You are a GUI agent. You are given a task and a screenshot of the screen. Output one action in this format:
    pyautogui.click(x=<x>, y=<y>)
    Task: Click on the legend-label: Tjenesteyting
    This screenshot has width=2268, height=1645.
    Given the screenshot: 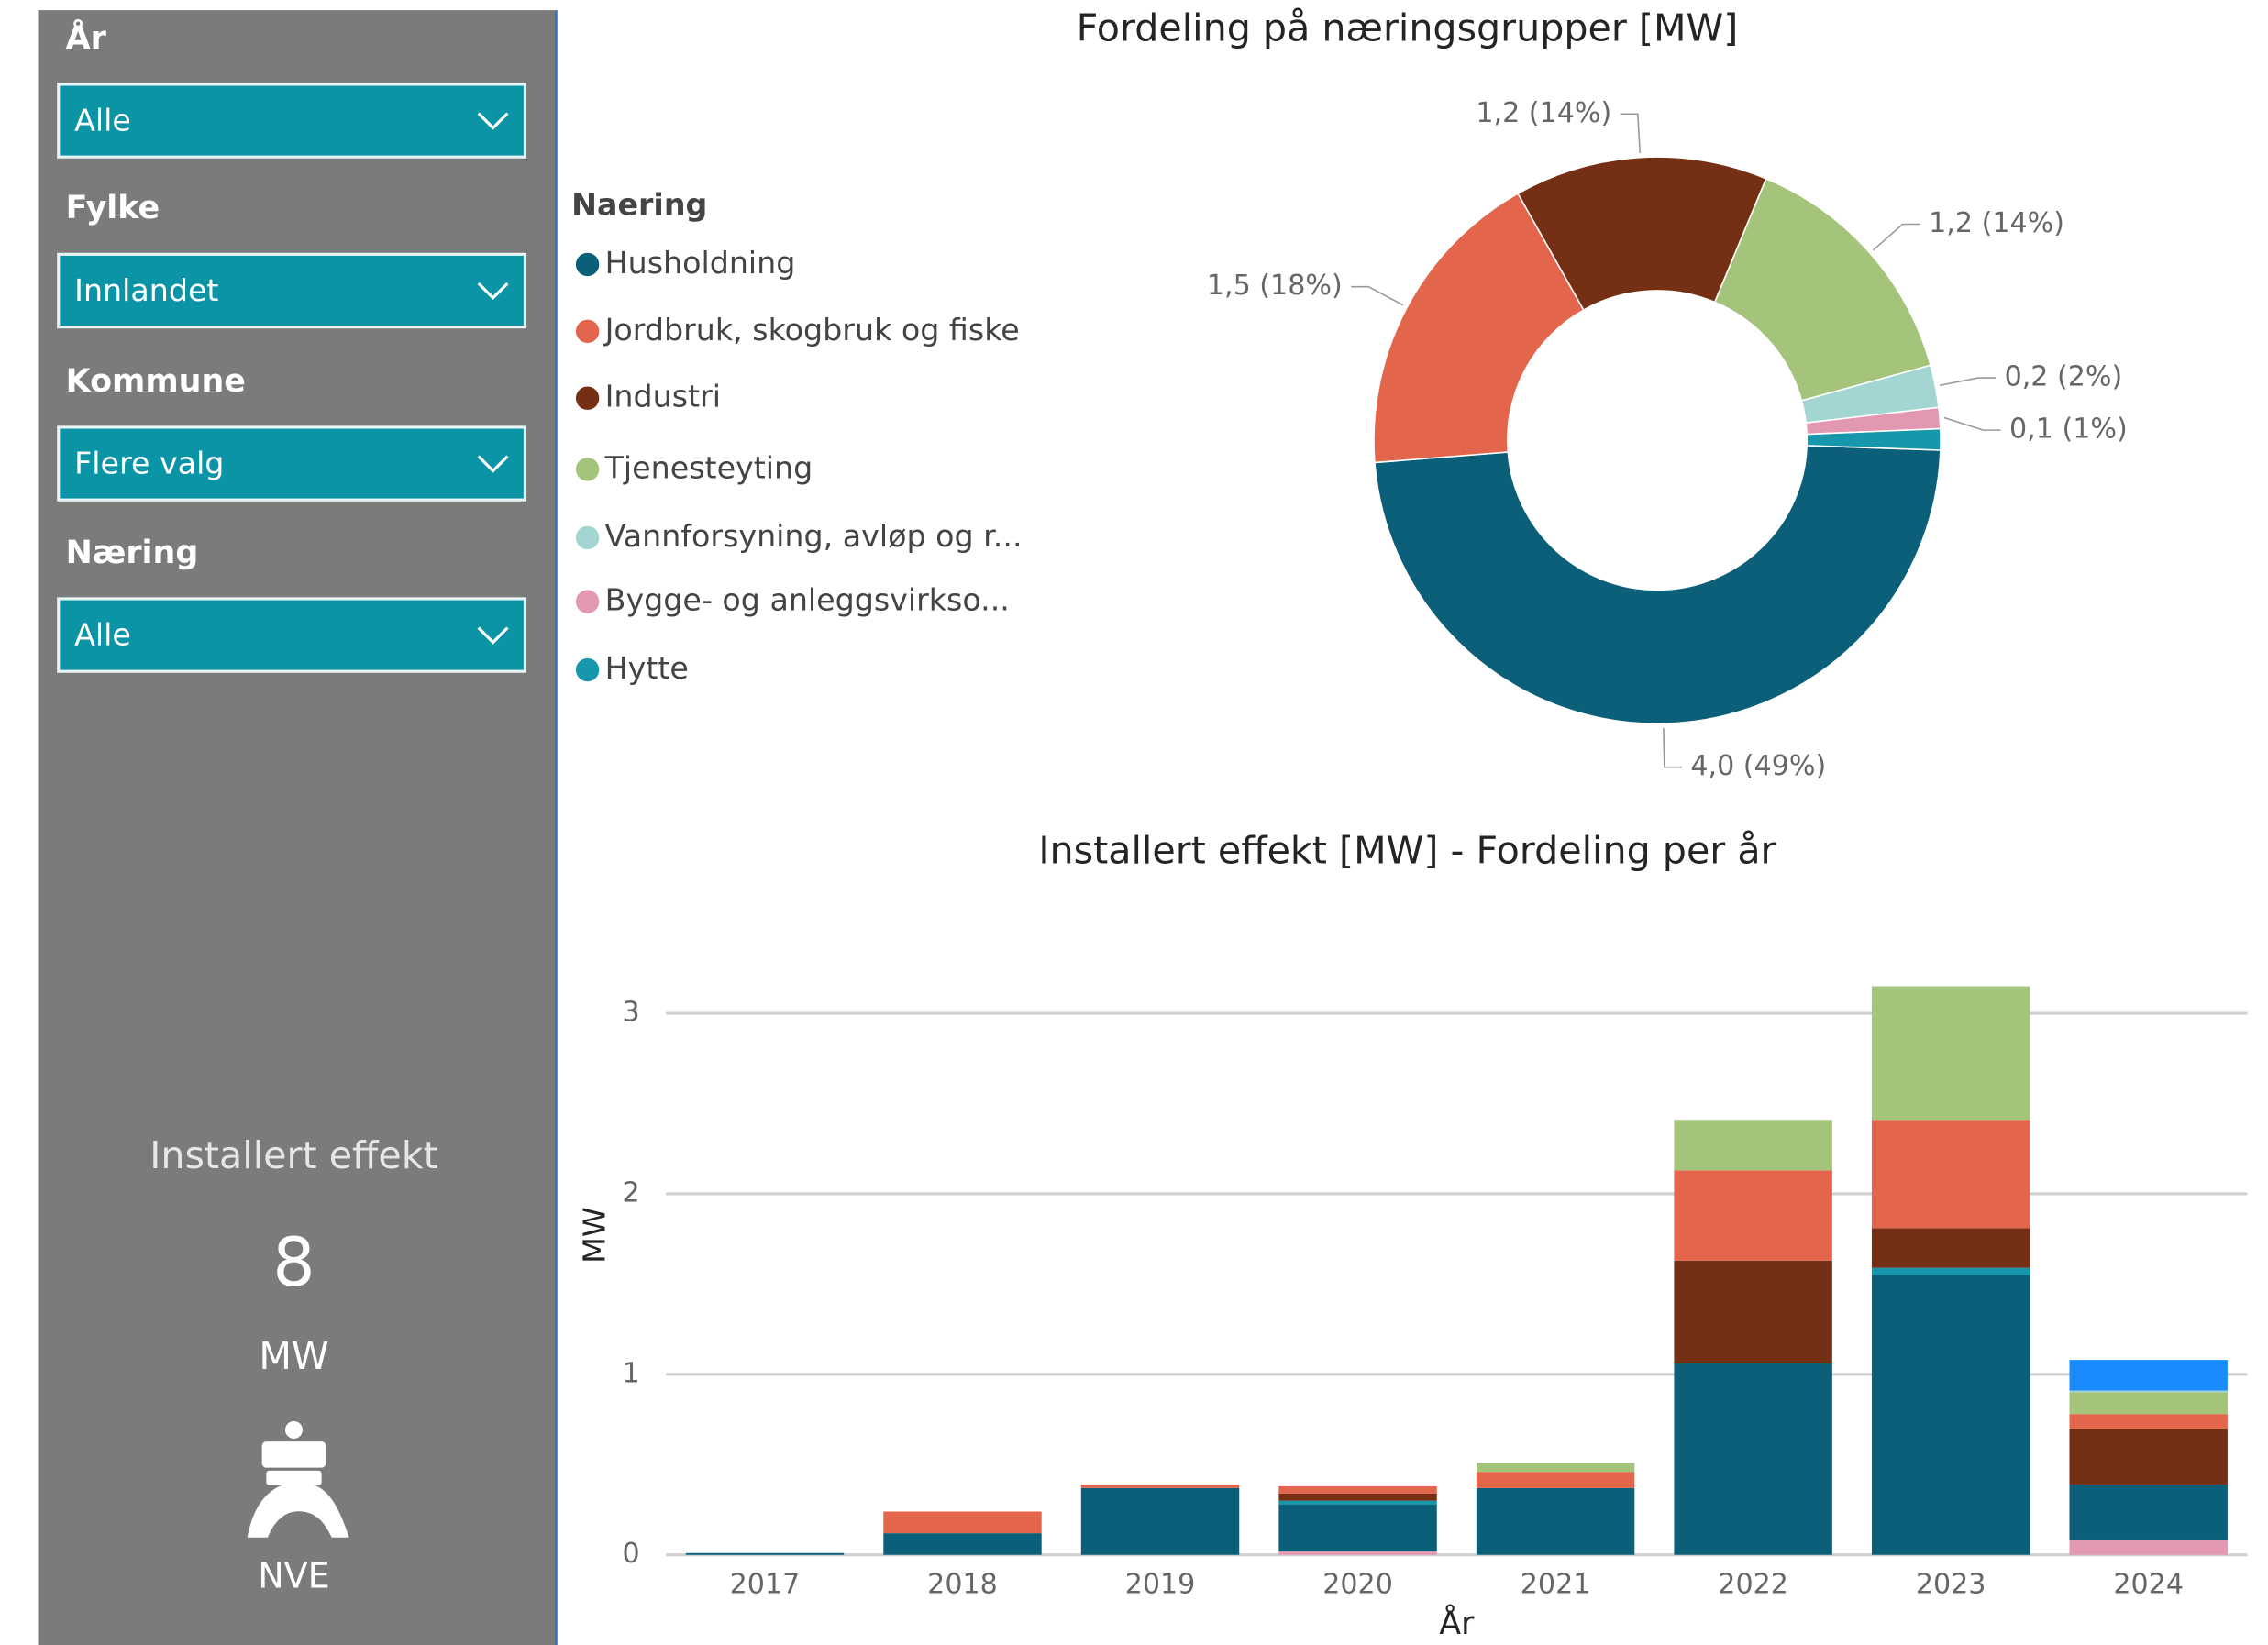 What is the action you would take?
    pyautogui.click(x=708, y=467)
    